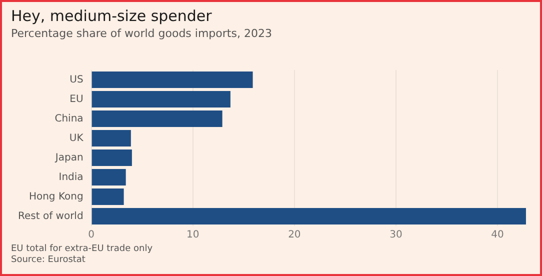 The height and width of the screenshot is (276, 542). Describe the element at coordinates (396, 235) in the screenshot. I see `x-tick-label: 30` at that location.